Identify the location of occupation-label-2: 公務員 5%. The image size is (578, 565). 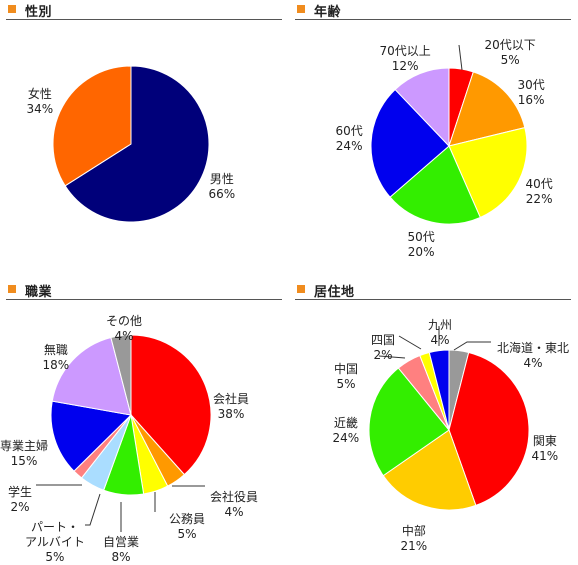
(187, 527).